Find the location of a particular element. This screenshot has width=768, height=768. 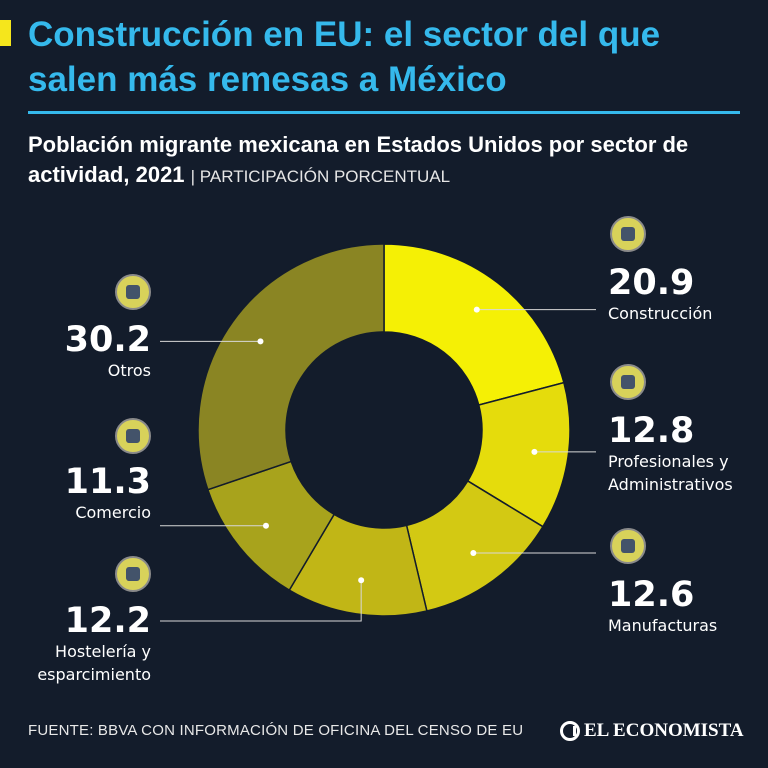

value-label: 30.2 is located at coordinates (108, 340).